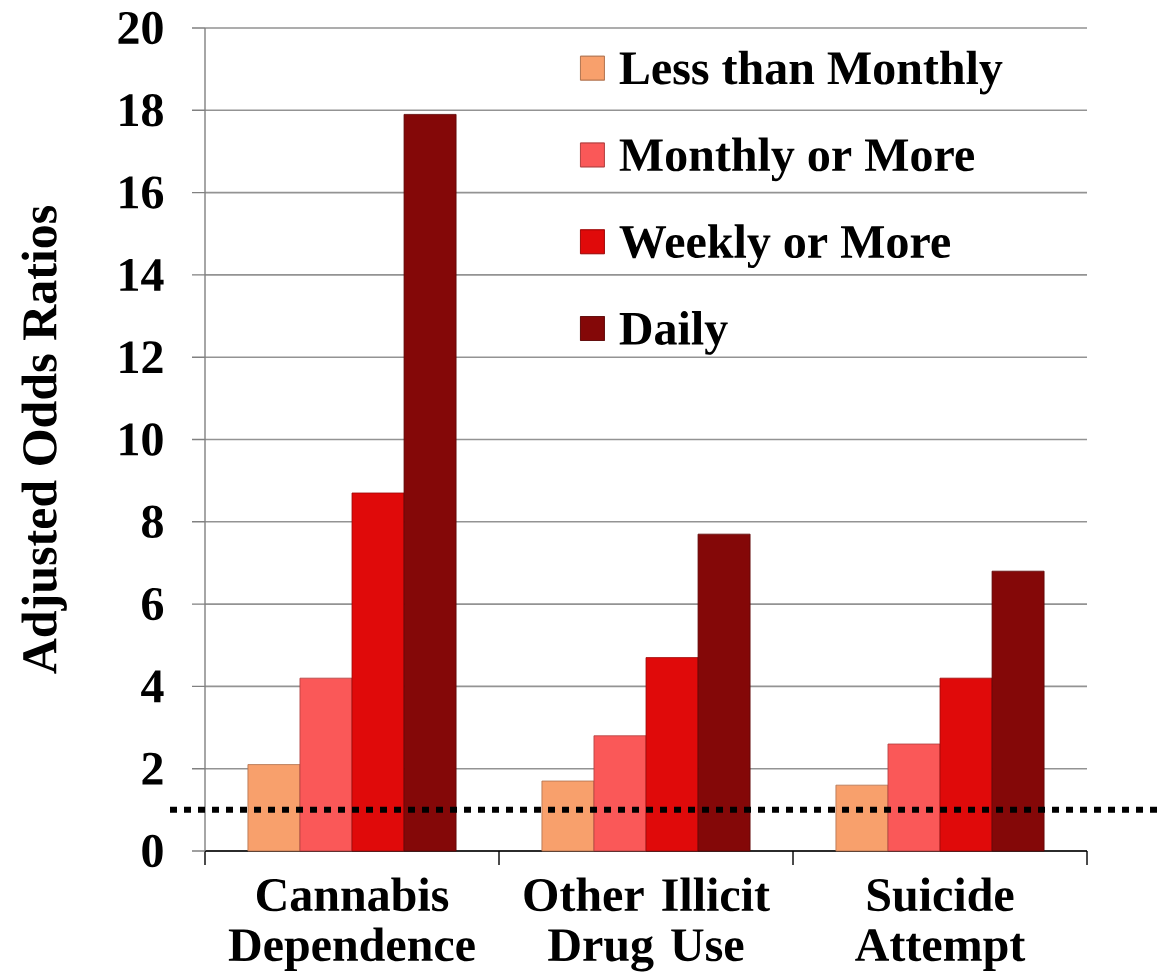 This screenshot has width=1163, height=976. What do you see at coordinates (152, 768) in the screenshot?
I see `y-tick-label: 2` at bounding box center [152, 768].